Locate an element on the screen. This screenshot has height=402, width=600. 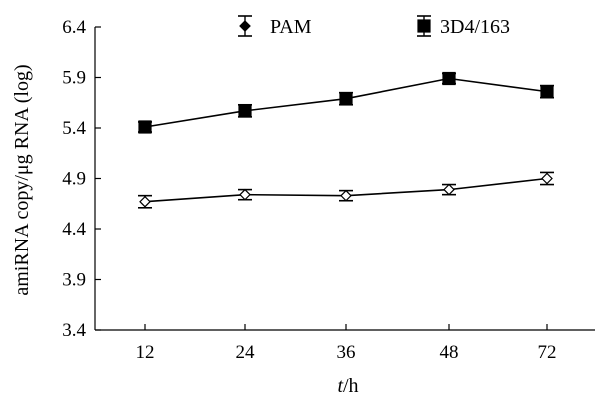
x-tick-label: 36 is located at coordinates (346, 352).